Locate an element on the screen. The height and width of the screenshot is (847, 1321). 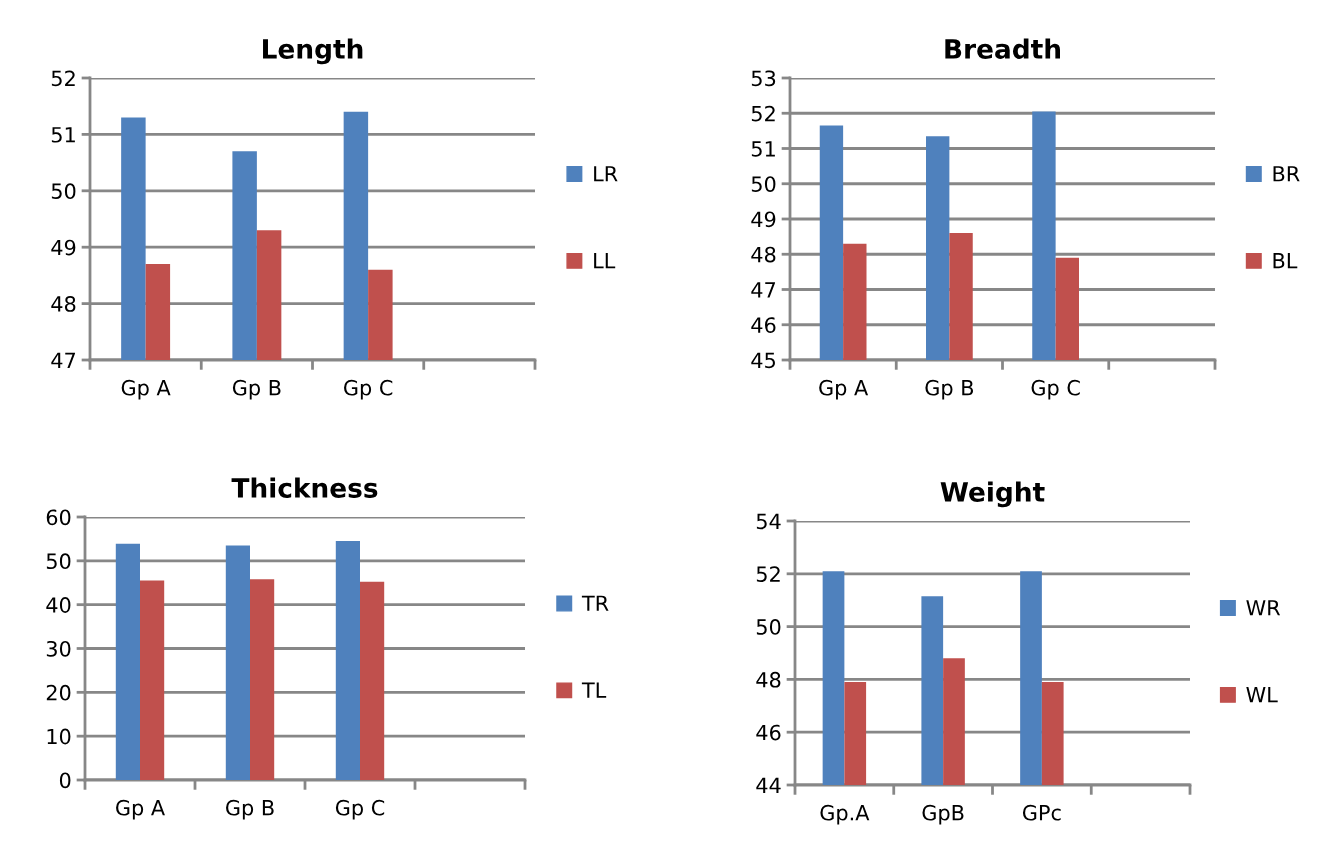
x-tick-label: GpB is located at coordinates (943, 814).